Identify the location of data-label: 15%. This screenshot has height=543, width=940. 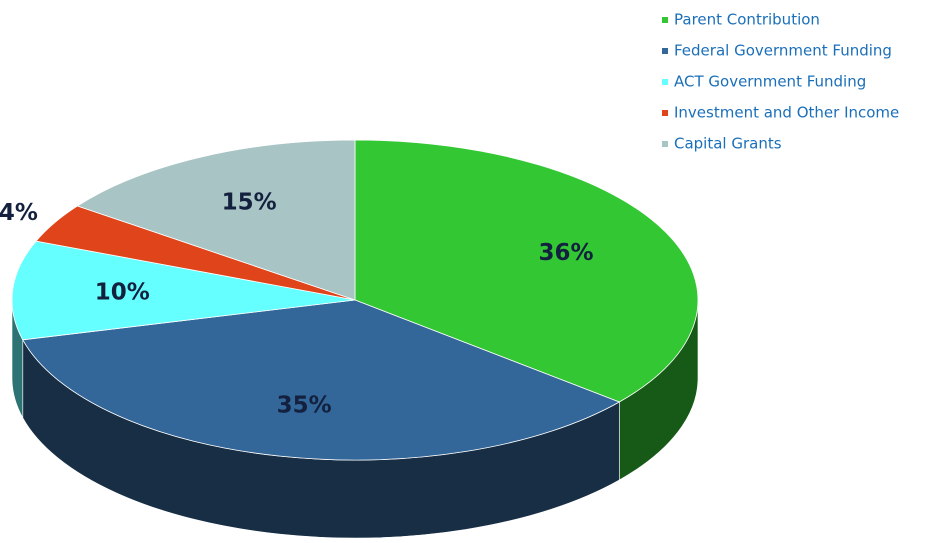
(249, 203).